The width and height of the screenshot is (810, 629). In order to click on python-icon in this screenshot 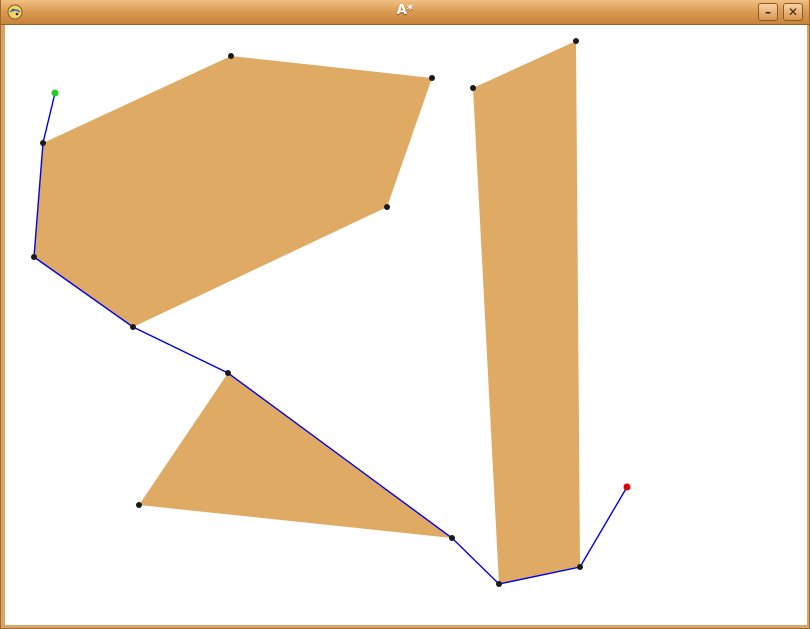, I will do `click(15, 12)`.